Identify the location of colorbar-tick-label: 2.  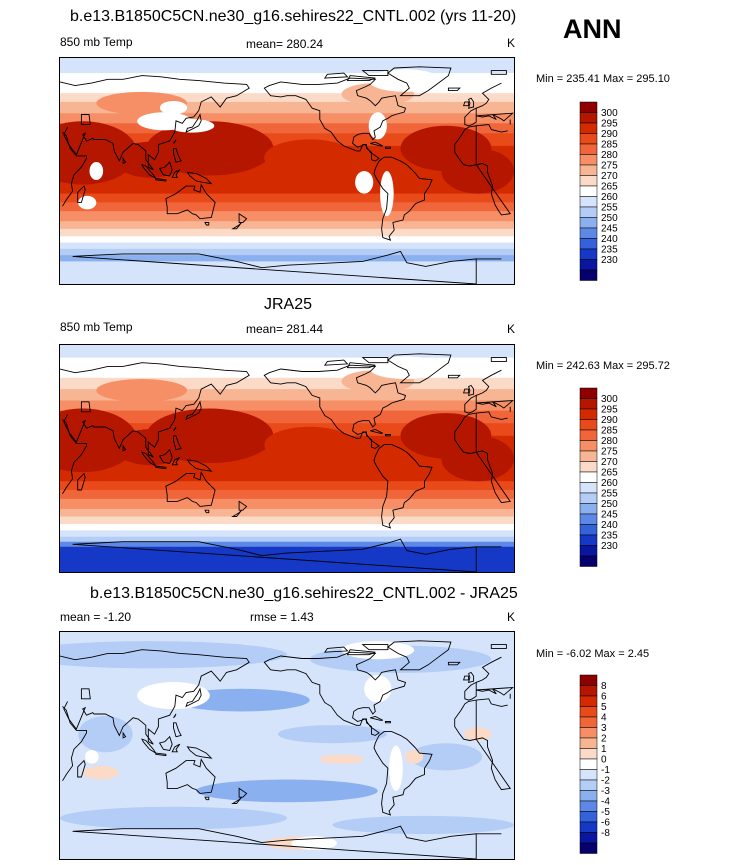
(604, 739).